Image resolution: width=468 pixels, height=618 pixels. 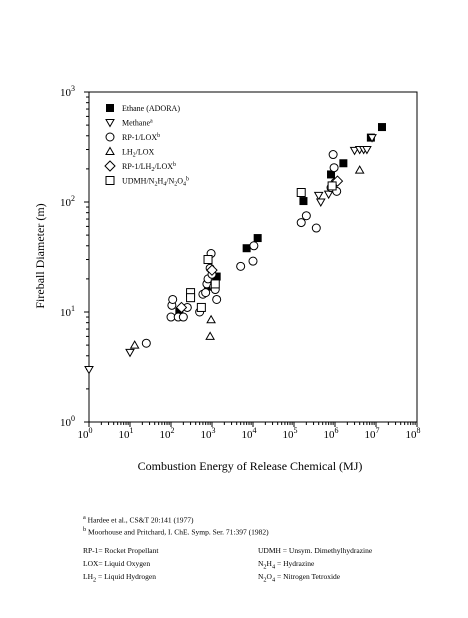 I want to click on legend-label: LH2/LOX, so click(x=138, y=153).